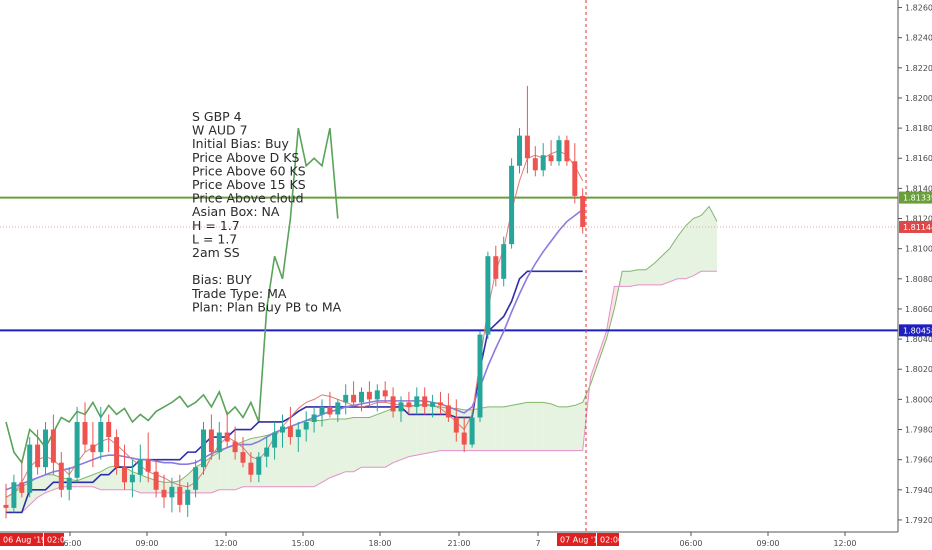 This screenshot has width=932, height=550. Describe the element at coordinates (217, 116) in the screenshot. I see `annotation-line: S GBP 4` at that location.